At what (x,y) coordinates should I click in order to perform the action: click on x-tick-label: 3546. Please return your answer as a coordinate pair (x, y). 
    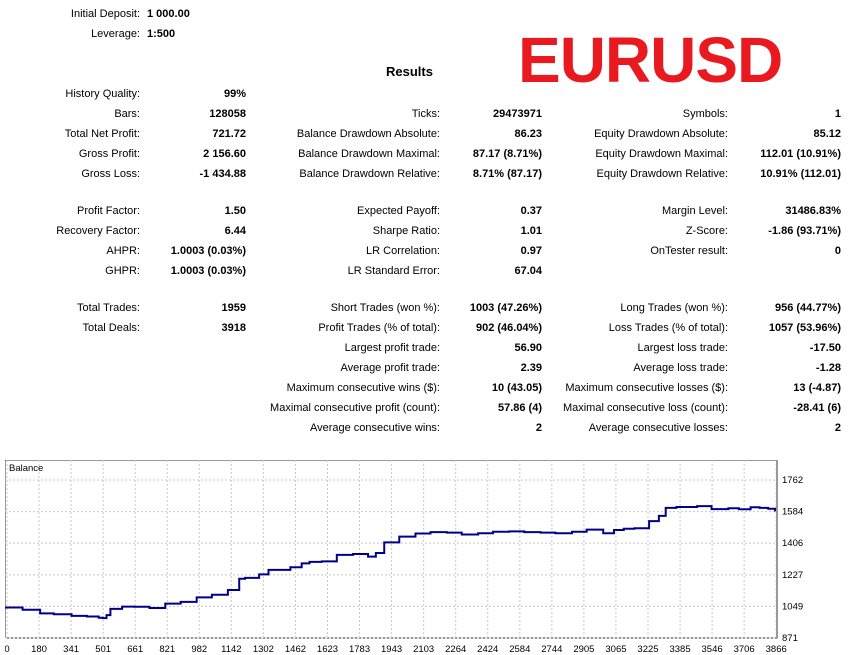
    Looking at the image, I should click on (712, 649).